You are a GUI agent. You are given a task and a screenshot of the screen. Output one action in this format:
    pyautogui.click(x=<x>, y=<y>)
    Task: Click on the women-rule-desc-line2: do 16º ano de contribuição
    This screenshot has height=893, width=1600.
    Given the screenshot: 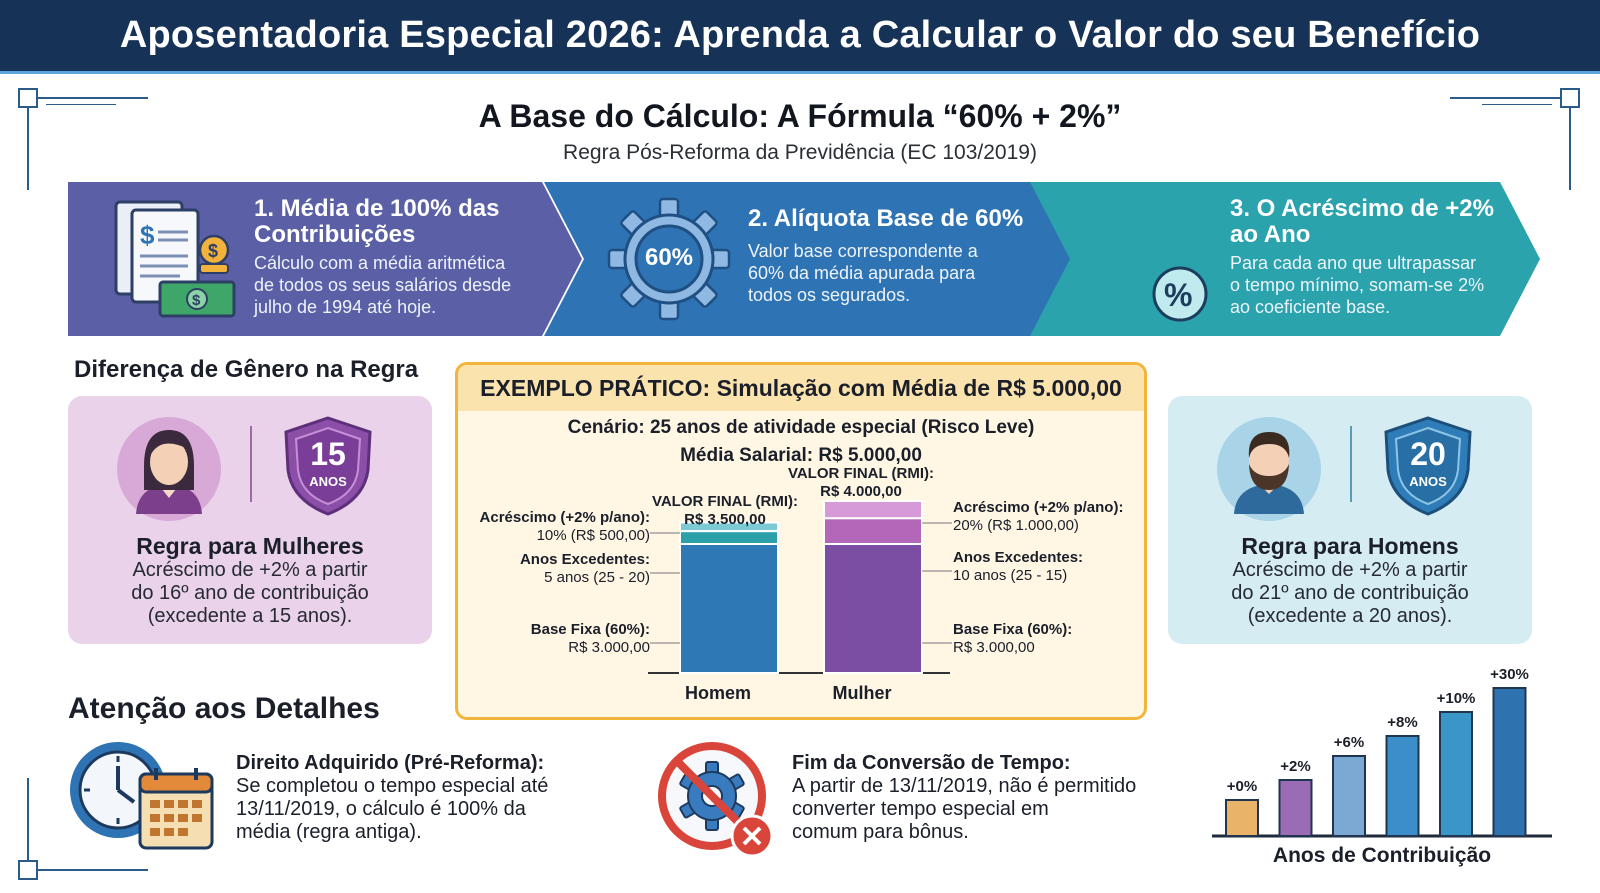 What is the action you would take?
    pyautogui.click(x=250, y=593)
    